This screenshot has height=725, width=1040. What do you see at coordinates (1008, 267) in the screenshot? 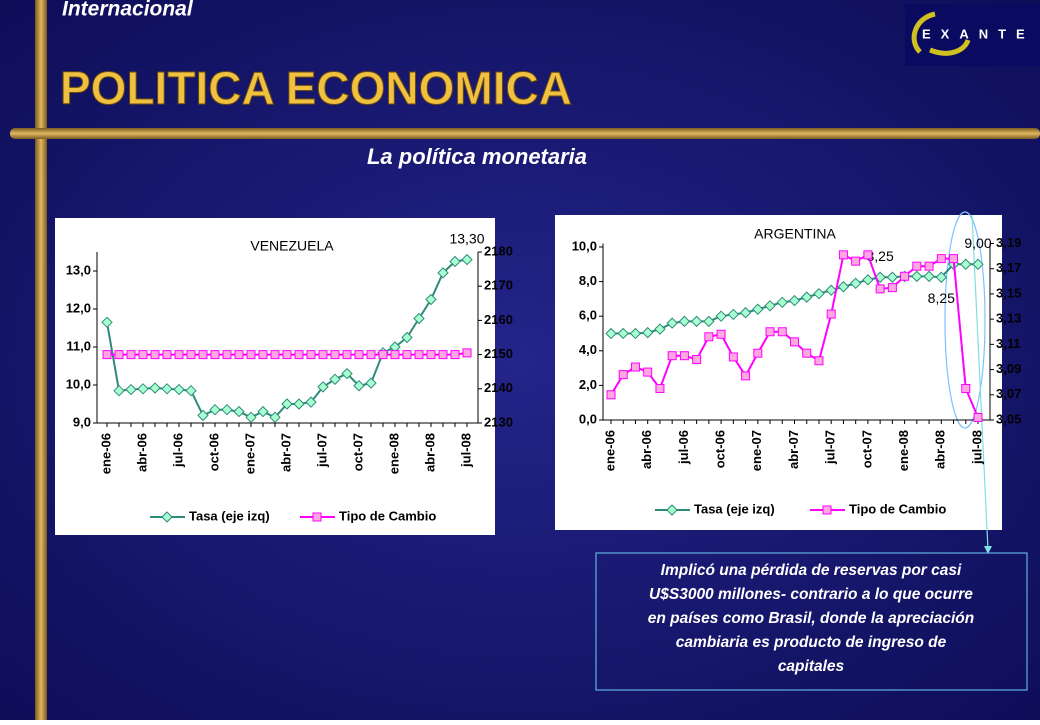
I see `y2-tick-label: 3,17` at bounding box center [1008, 267].